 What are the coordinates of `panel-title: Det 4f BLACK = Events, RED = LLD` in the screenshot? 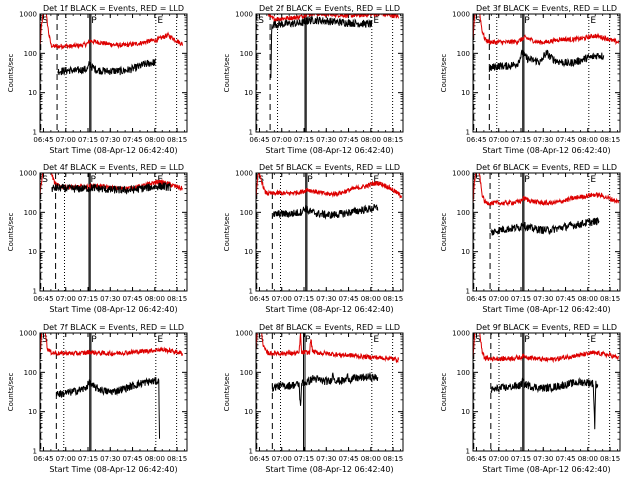 It's located at (113, 167).